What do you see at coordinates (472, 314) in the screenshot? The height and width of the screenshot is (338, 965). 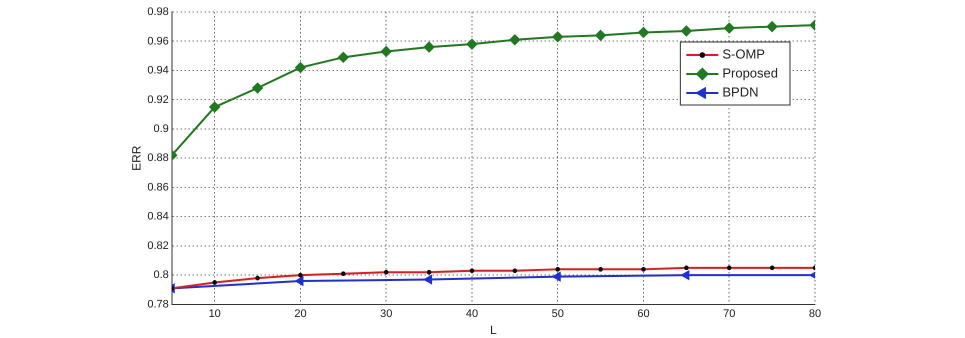 I see `x-tick-label: 40` at bounding box center [472, 314].